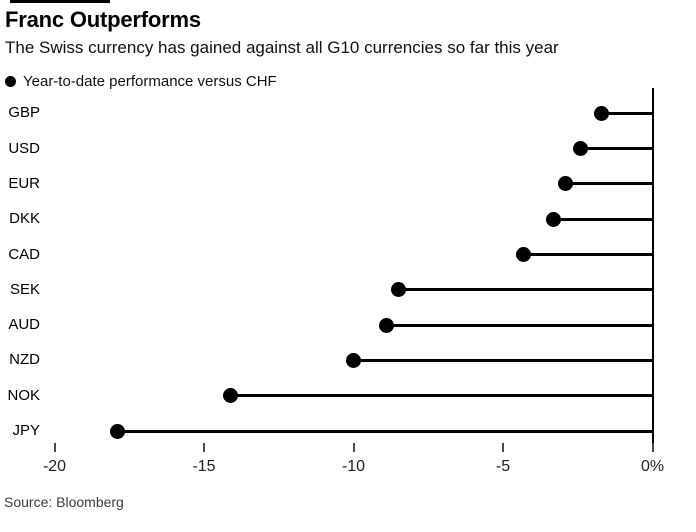 This screenshot has width=696, height=532. I want to click on lollipop-line-nzd, so click(503, 360).